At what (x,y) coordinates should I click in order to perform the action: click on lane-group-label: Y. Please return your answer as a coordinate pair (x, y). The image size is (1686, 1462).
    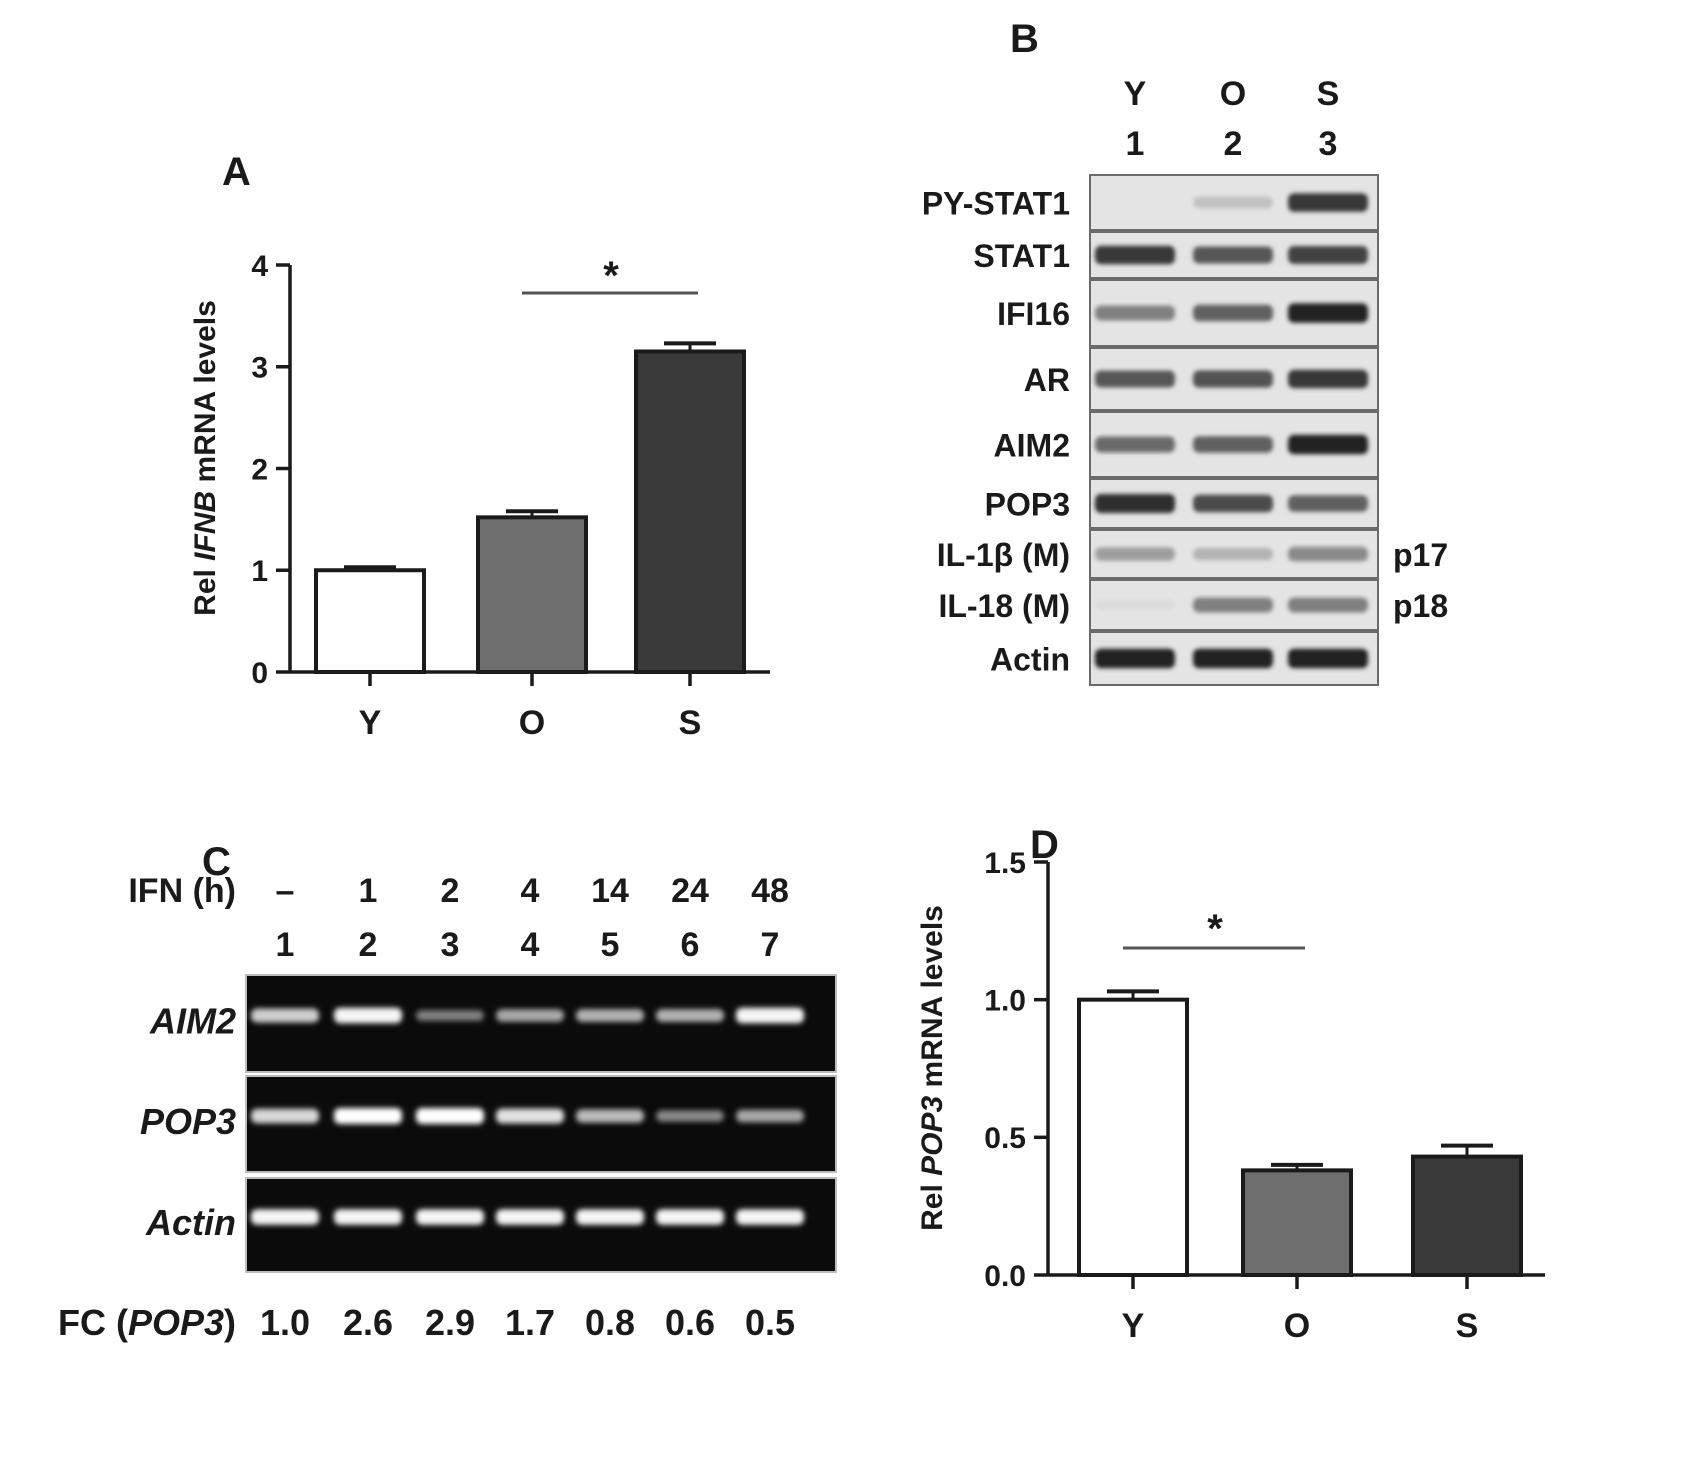
    Looking at the image, I should click on (1135, 94).